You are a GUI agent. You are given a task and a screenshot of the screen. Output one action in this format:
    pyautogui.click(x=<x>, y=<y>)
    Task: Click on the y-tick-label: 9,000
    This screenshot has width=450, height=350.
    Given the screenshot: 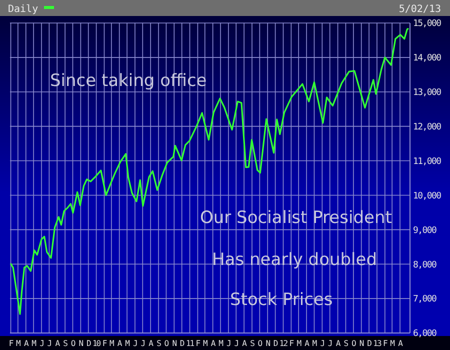 What is the action you would take?
    pyautogui.click(x=424, y=231)
    